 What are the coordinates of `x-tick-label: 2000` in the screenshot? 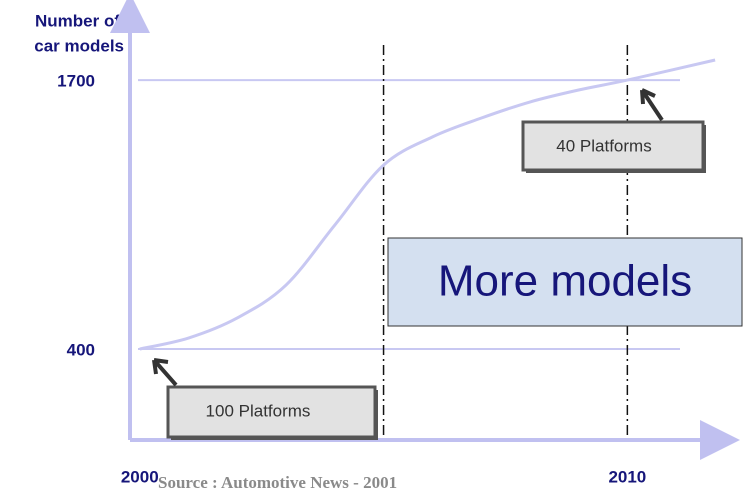 It's located at (140, 476).